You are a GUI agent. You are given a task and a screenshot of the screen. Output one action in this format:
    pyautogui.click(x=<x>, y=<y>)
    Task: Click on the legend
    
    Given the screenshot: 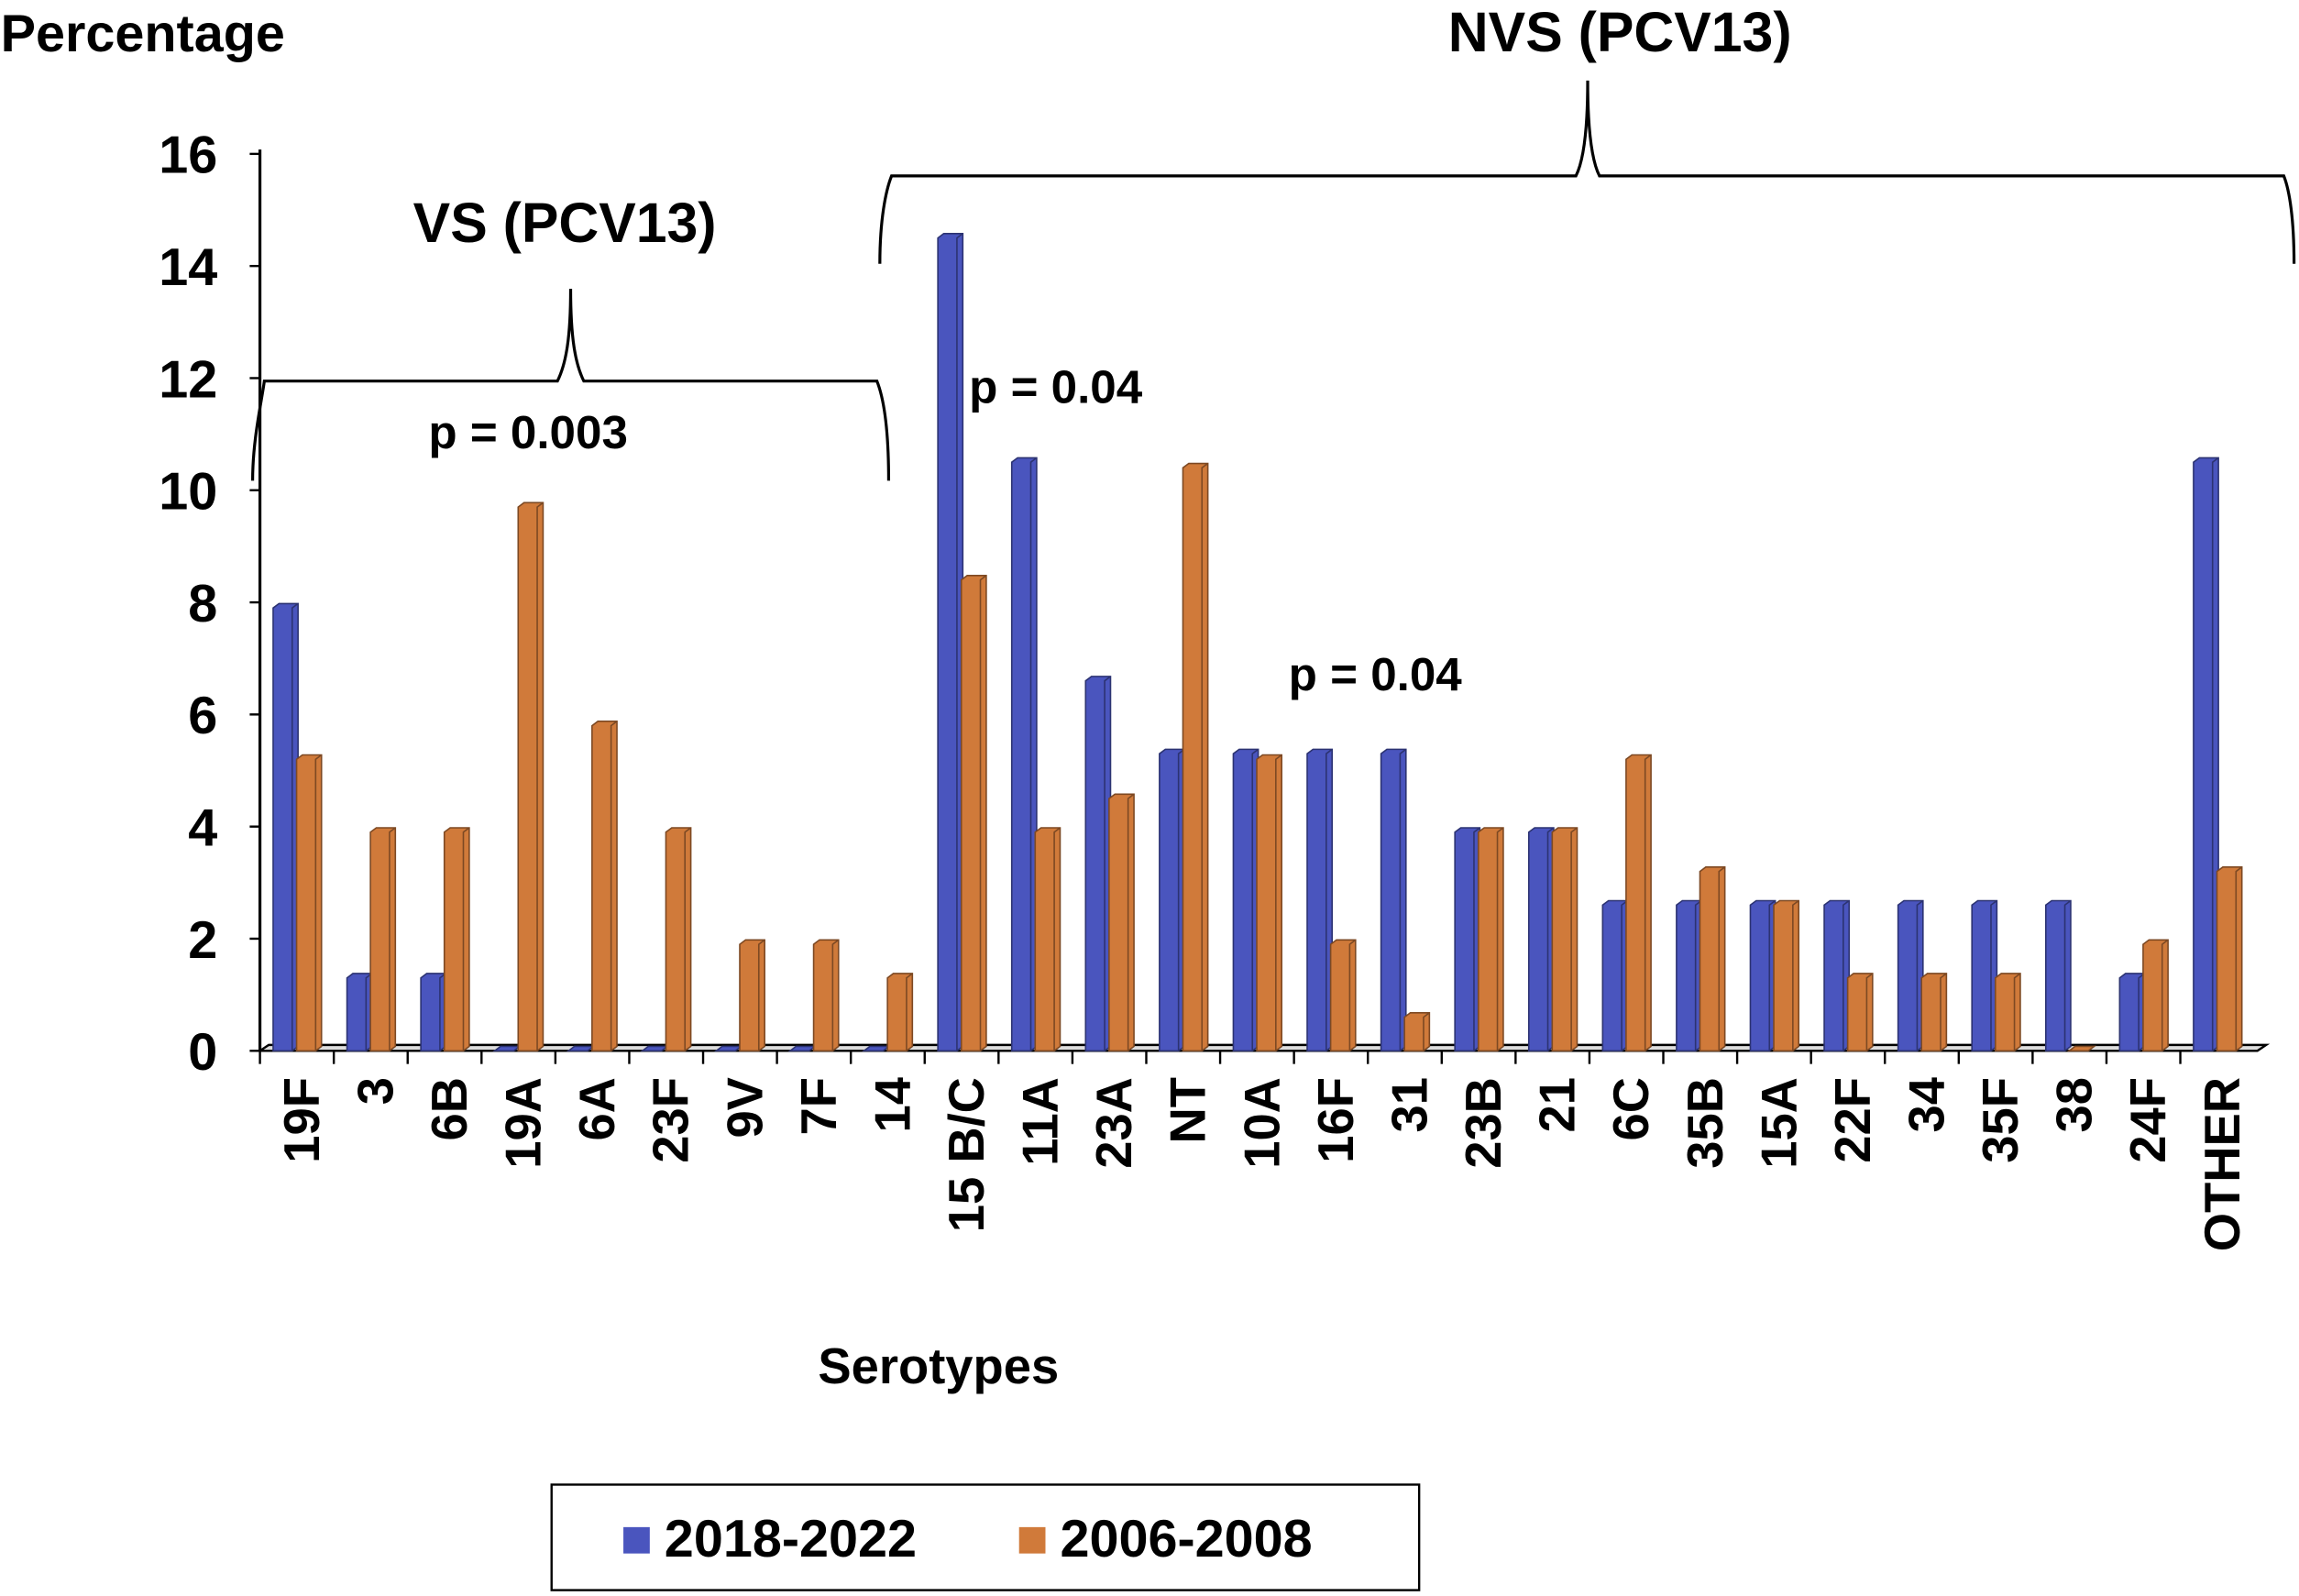 What is the action you would take?
    pyautogui.click(x=985, y=1537)
    